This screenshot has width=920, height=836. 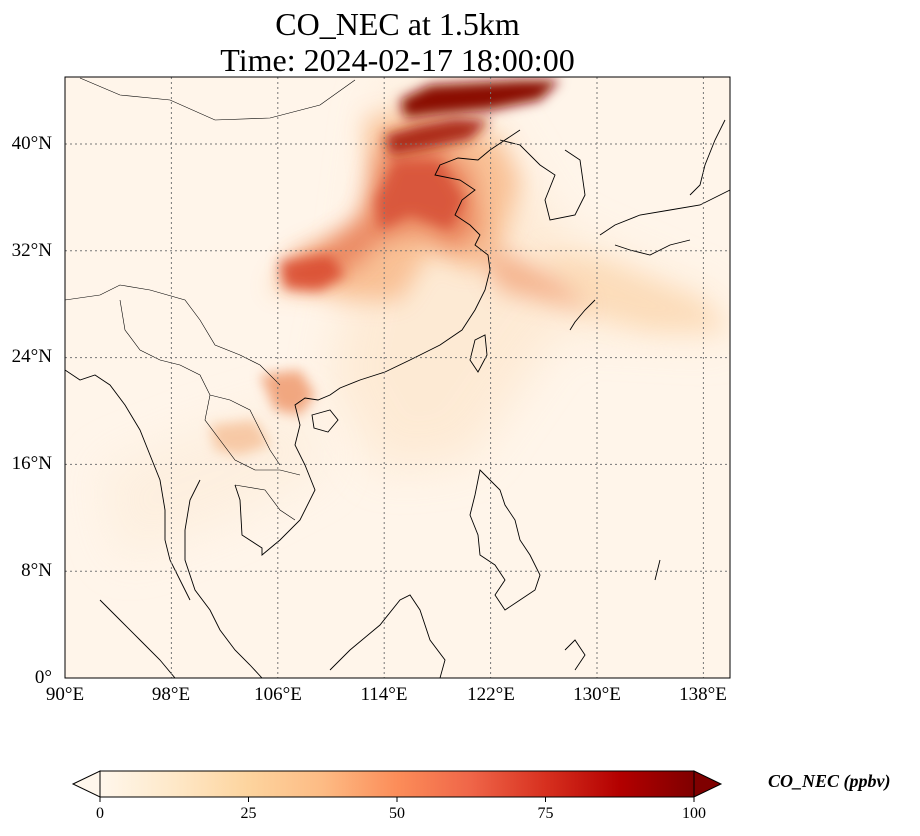 What do you see at coordinates (397, 813) in the screenshot?
I see `colorbar-tick-label-50: 50` at bounding box center [397, 813].